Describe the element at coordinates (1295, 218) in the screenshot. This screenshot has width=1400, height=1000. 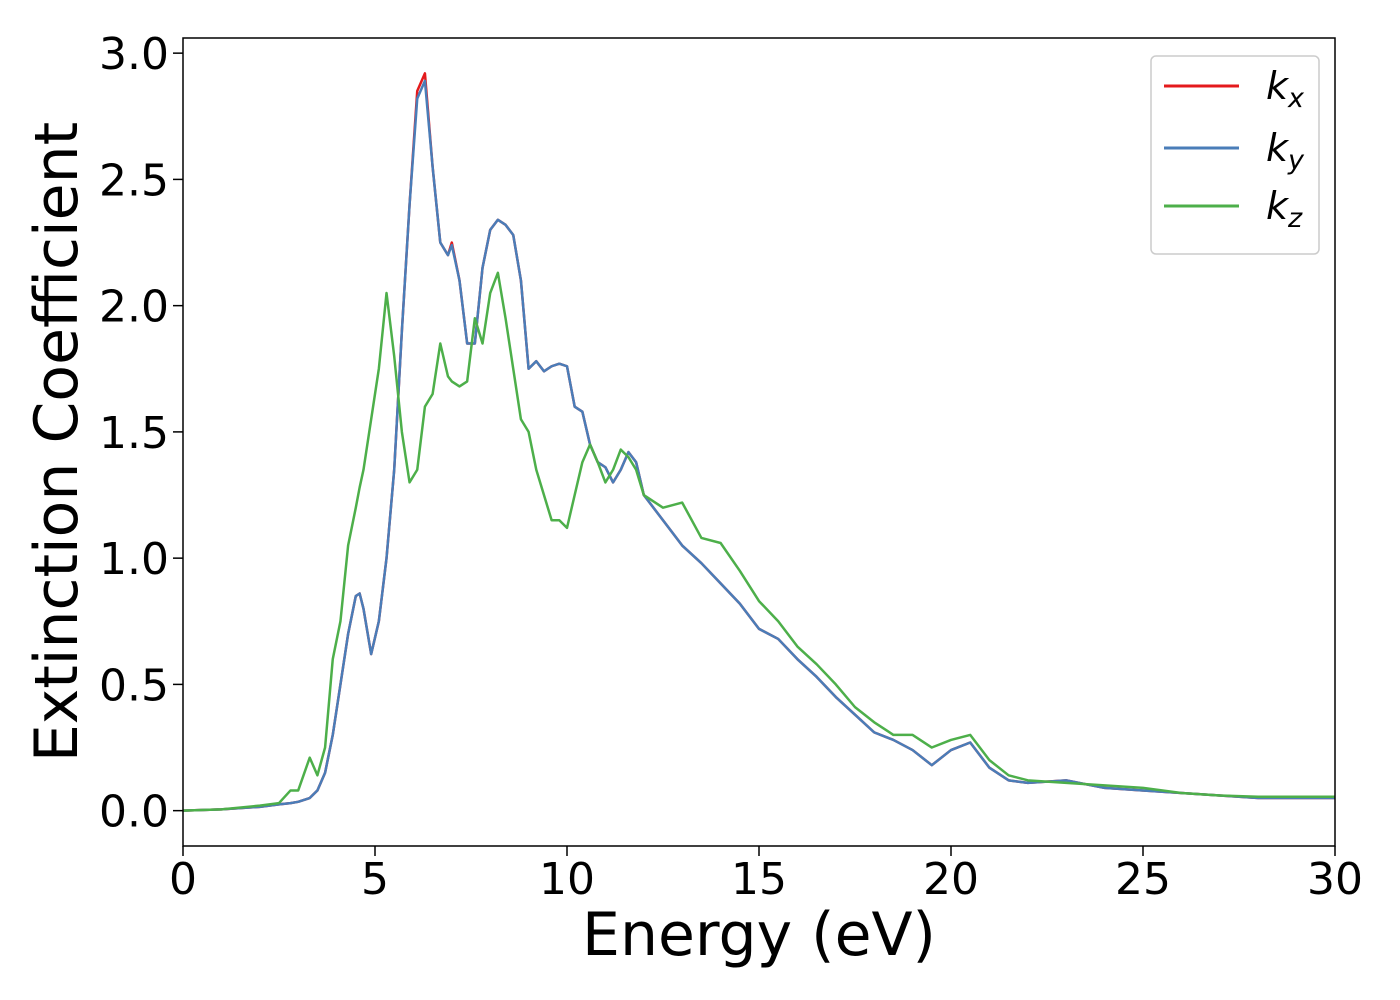
I see `legend-label-sub: z` at that location.